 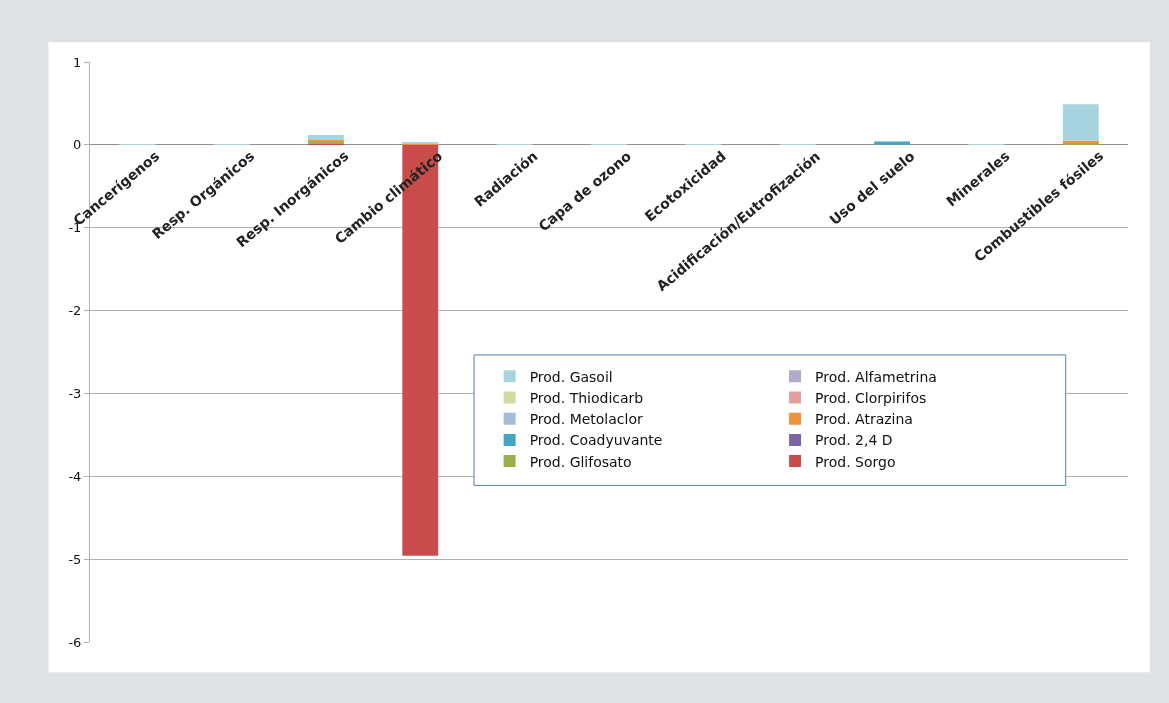 I want to click on y-tick-label: -4, so click(x=75, y=476).